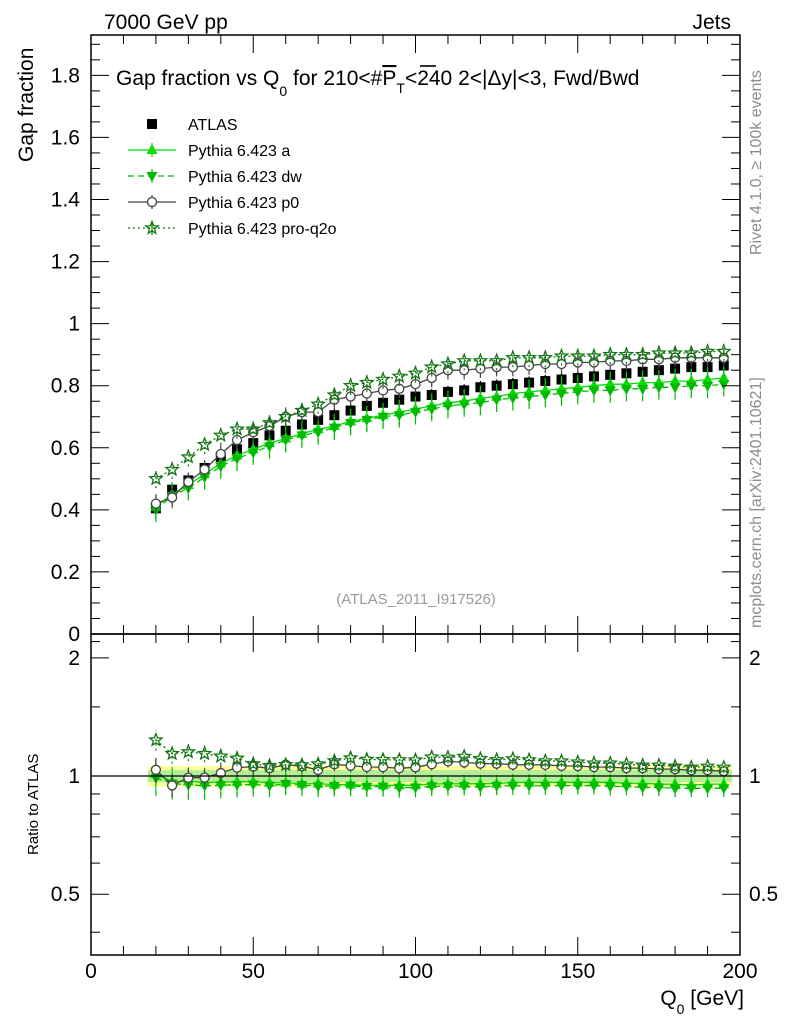 The width and height of the screenshot is (786, 1029). I want to click on legend-marker, so click(152, 124).